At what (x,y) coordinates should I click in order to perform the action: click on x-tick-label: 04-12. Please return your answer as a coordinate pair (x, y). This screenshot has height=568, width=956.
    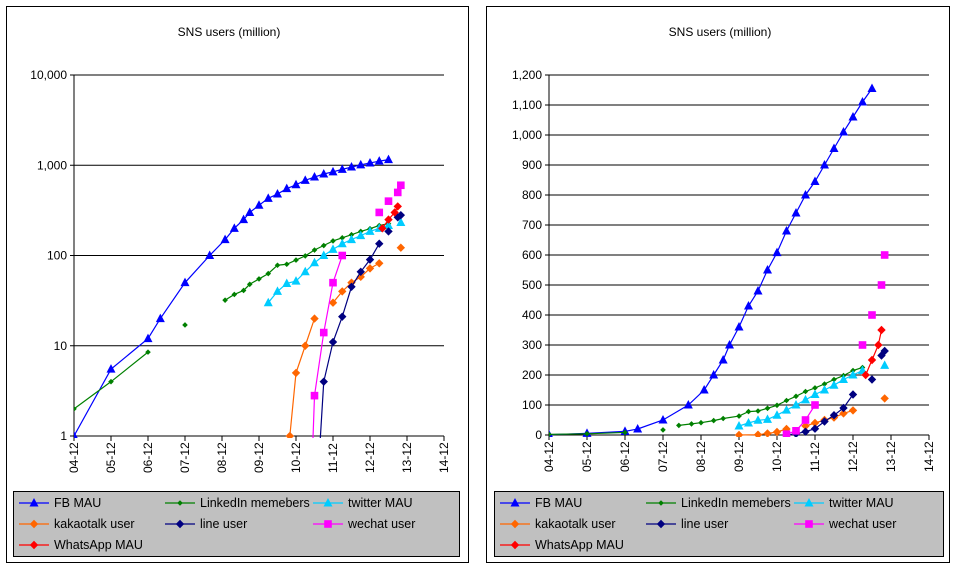
    Looking at the image, I should click on (549, 456).